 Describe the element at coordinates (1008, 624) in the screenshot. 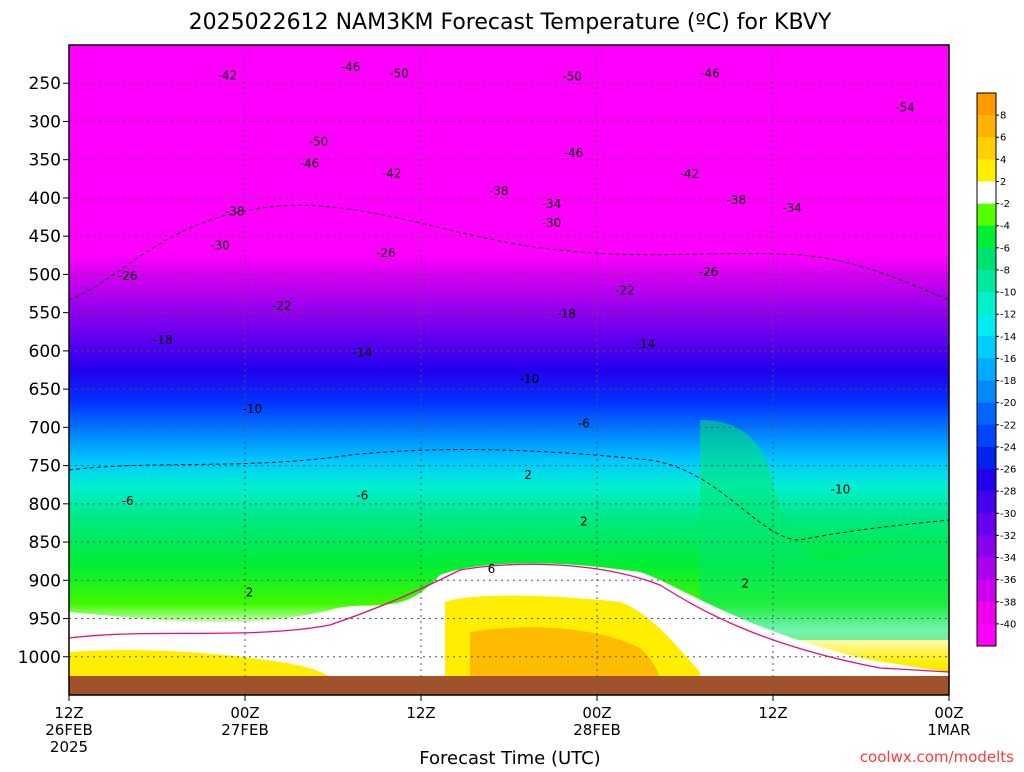

I see `colorbar-label: -40` at that location.